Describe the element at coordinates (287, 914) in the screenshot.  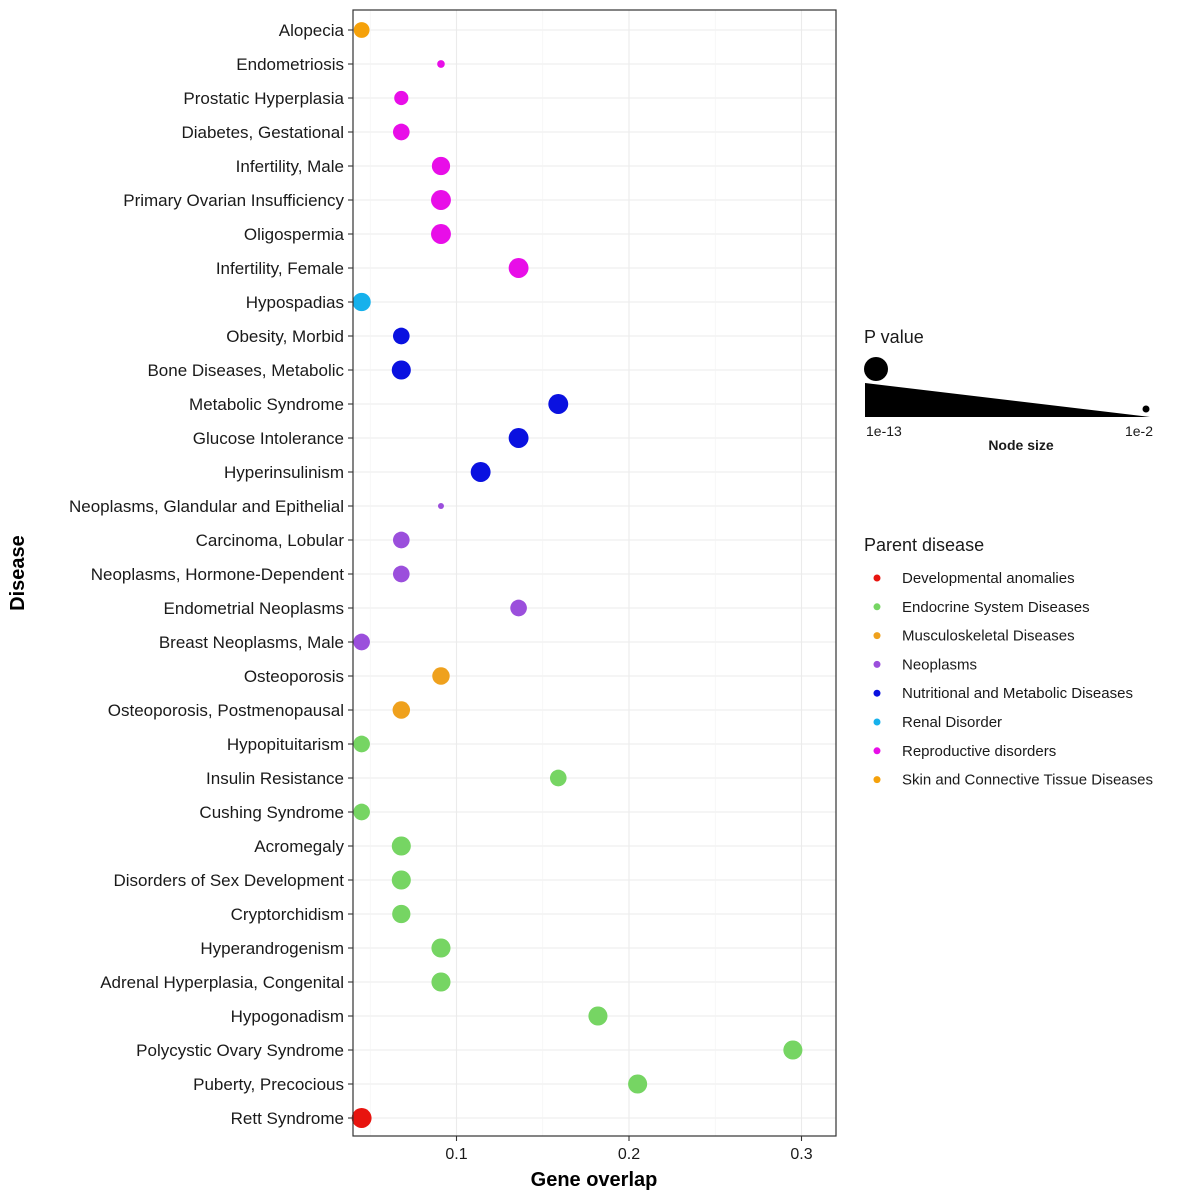
I see `y-tick-label: Cryptorchidism` at that location.